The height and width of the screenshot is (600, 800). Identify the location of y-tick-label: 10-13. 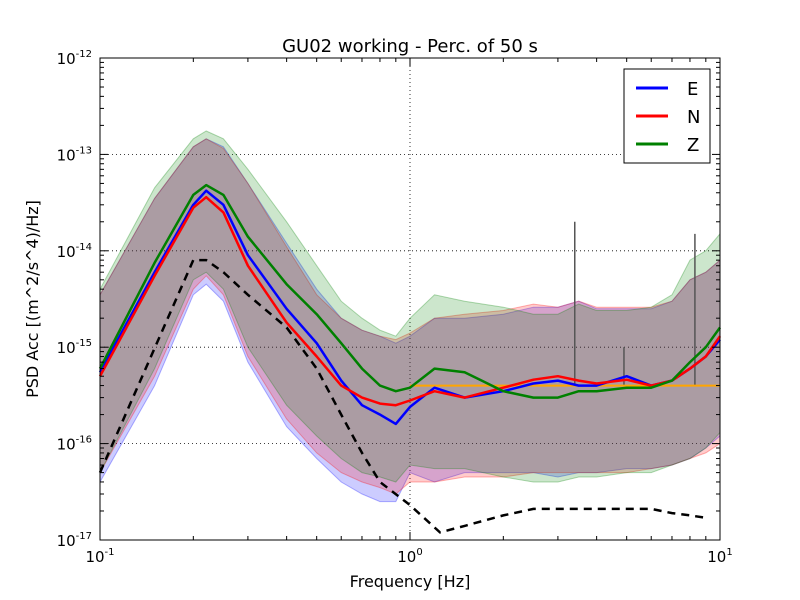
(74, 154).